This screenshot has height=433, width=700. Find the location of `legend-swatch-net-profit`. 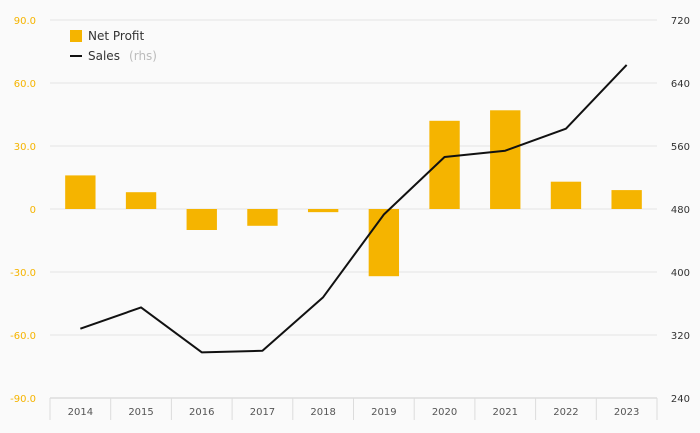

legend-swatch-net-profit is located at coordinates (76, 36).